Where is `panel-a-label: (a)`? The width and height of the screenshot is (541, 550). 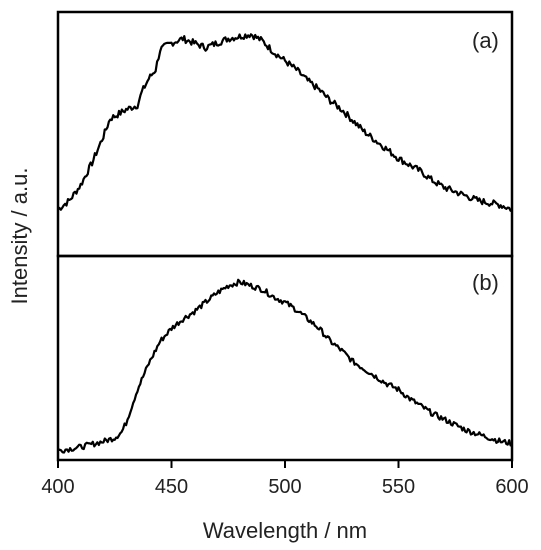 panel-a-label: (a) is located at coordinates (485, 40).